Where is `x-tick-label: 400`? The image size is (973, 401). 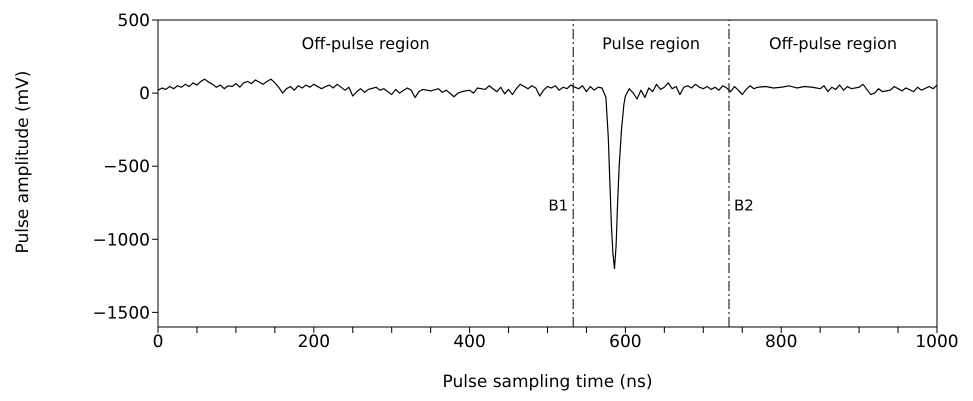
x-tick-label: 400 is located at coordinates (469, 342).